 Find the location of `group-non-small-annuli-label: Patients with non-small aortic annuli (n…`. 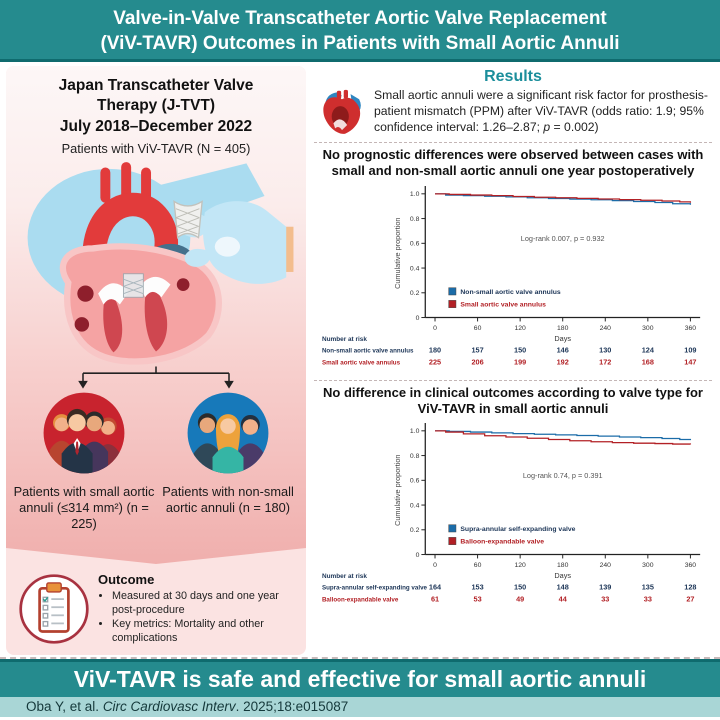

group-non-small-annuli-label: Patients with non-small aortic annuli (n… is located at coordinates (228, 500).